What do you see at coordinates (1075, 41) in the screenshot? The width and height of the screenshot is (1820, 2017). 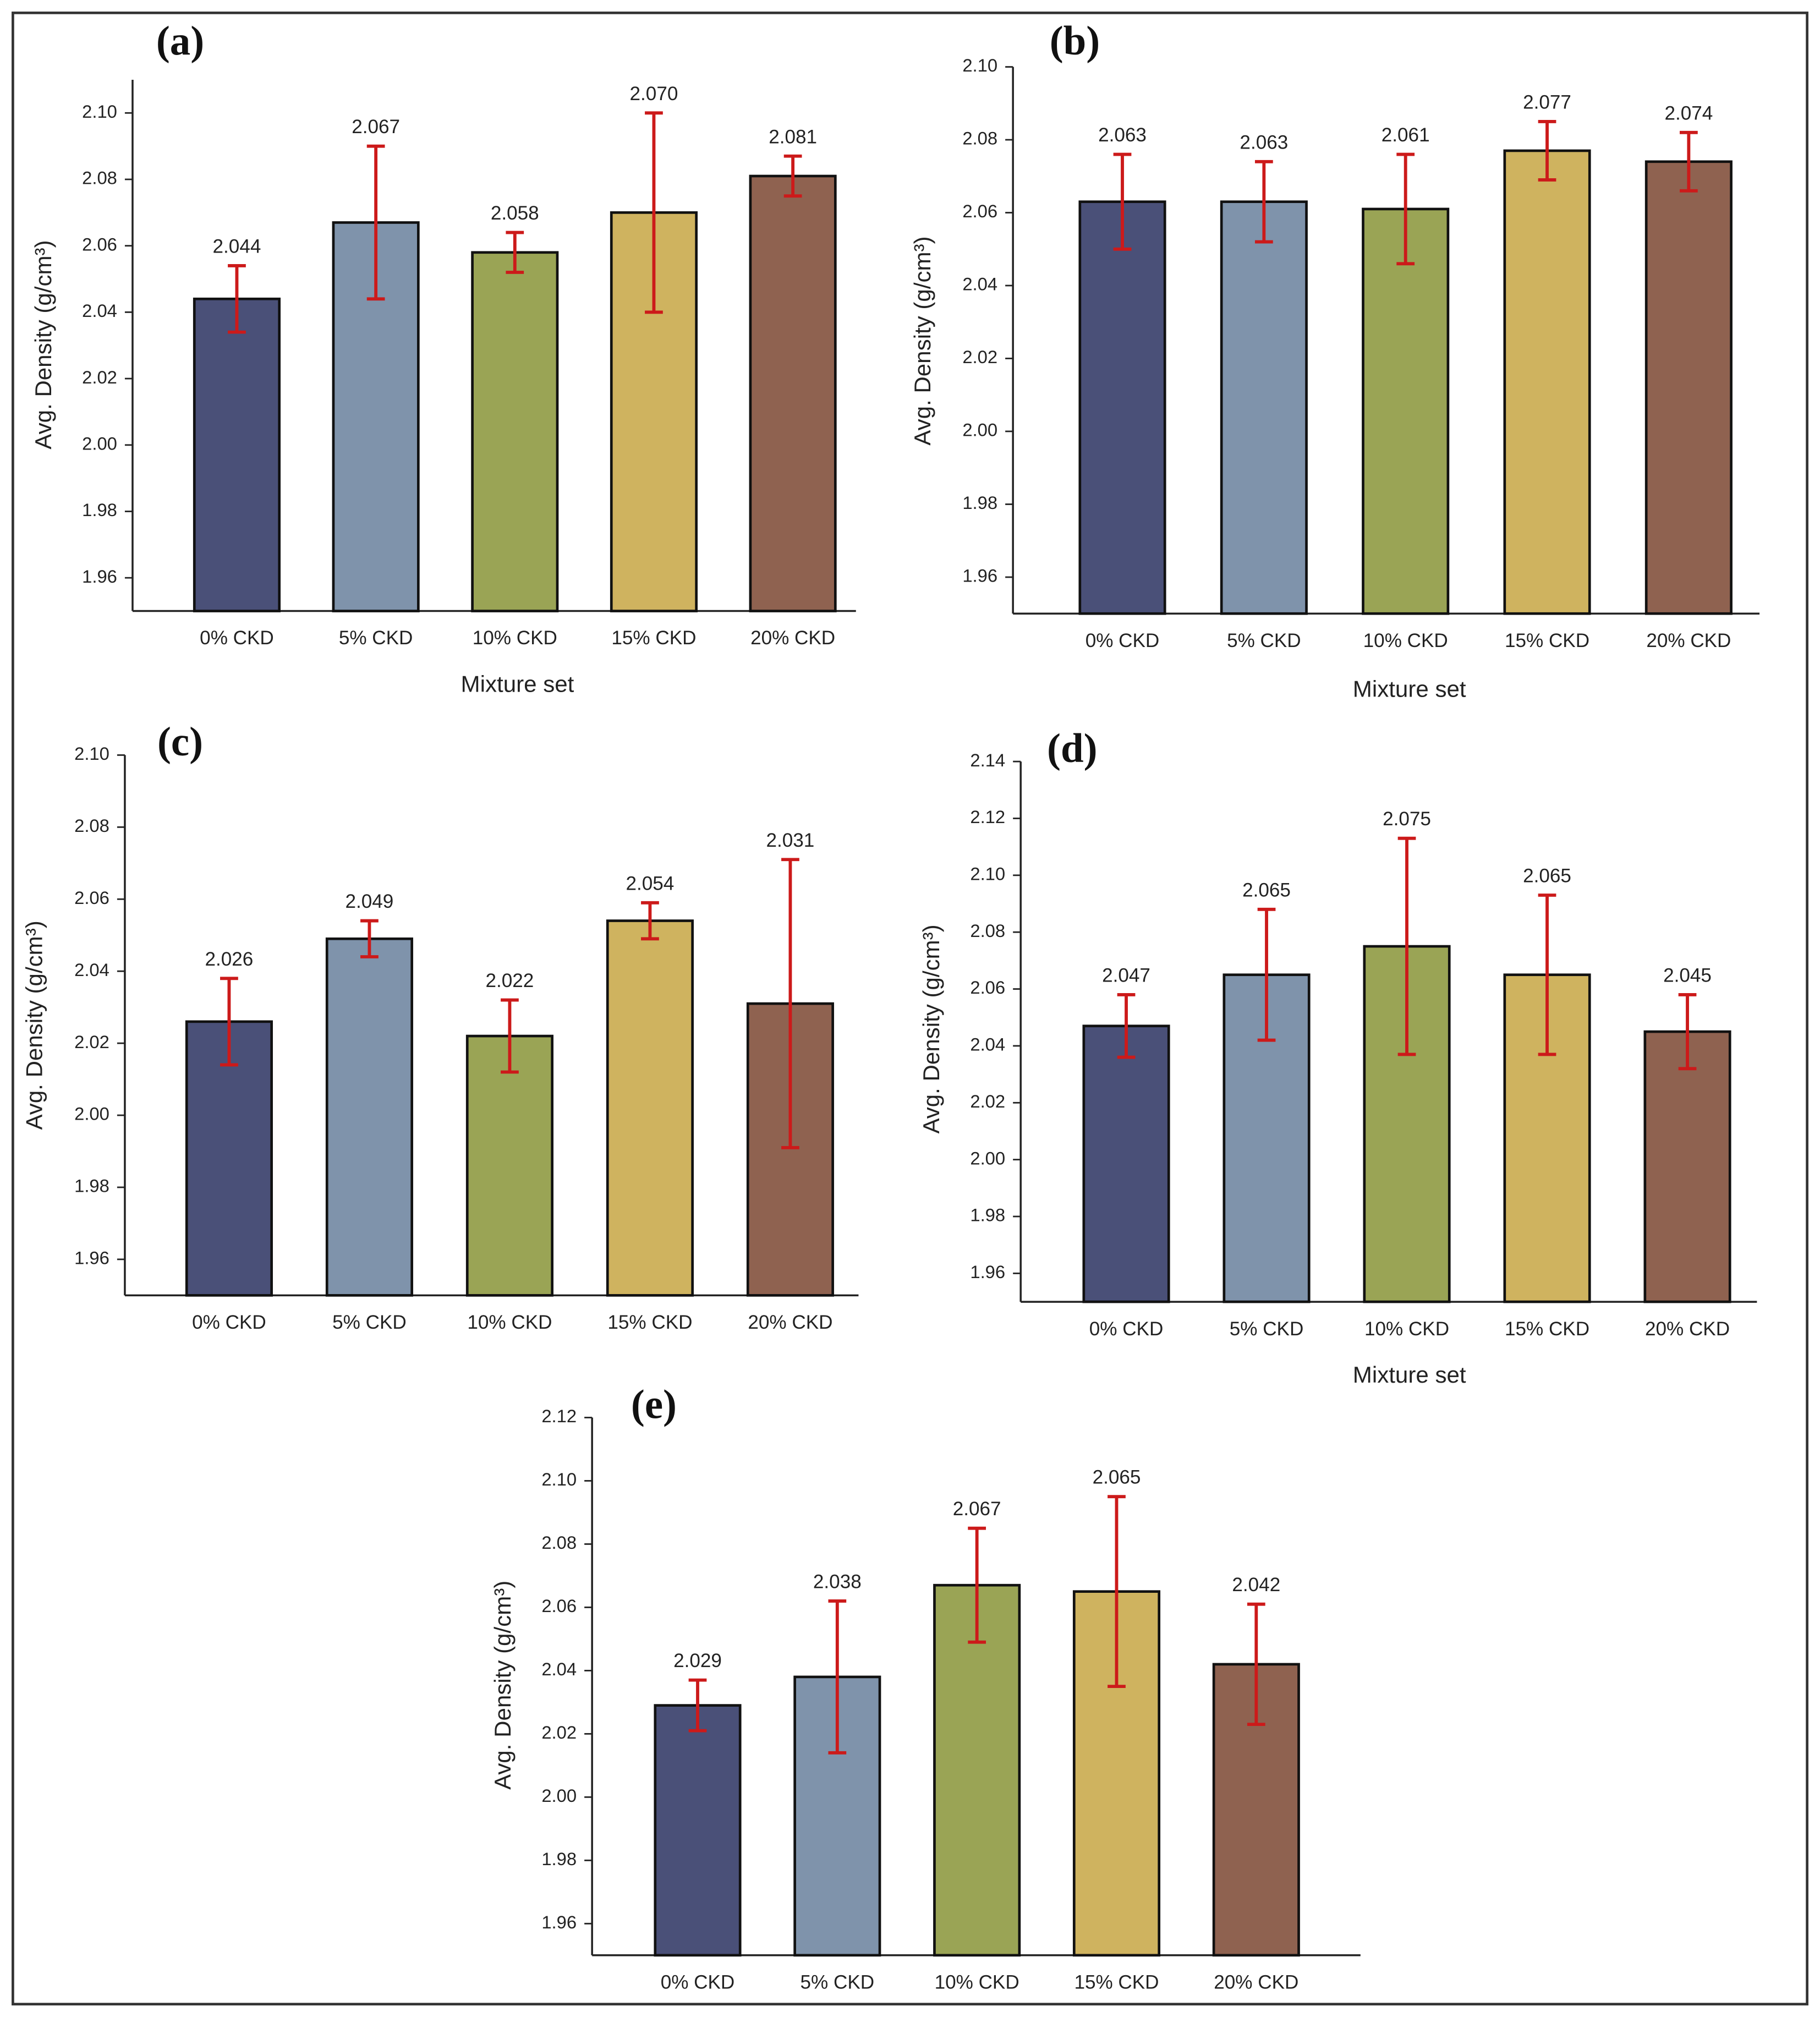 I see `panel-label: (b)` at bounding box center [1075, 41].